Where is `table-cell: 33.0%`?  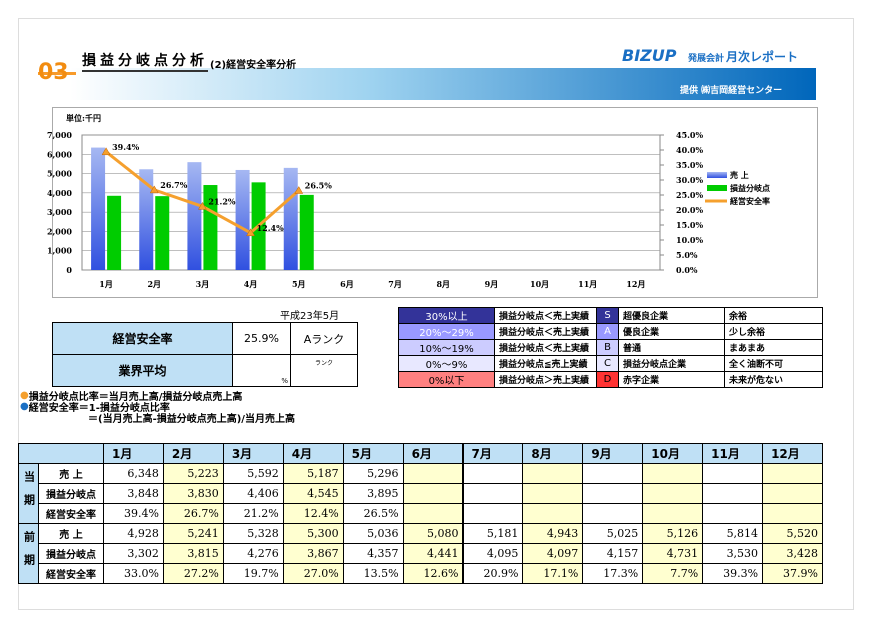
table-cell: 33.0% is located at coordinates (133, 573).